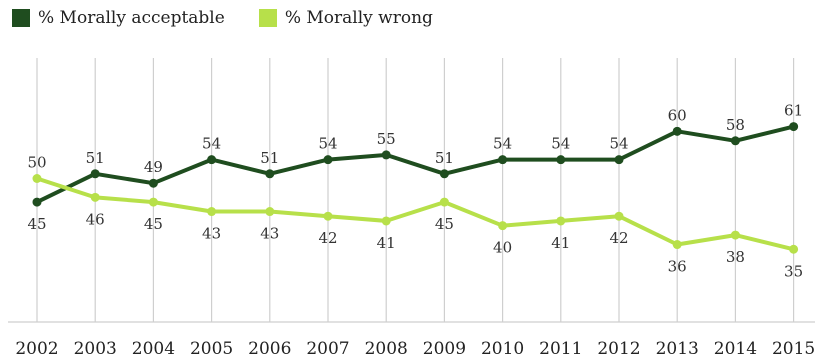  Describe the element at coordinates (793, 271) in the screenshot. I see `data-label: 35` at that location.